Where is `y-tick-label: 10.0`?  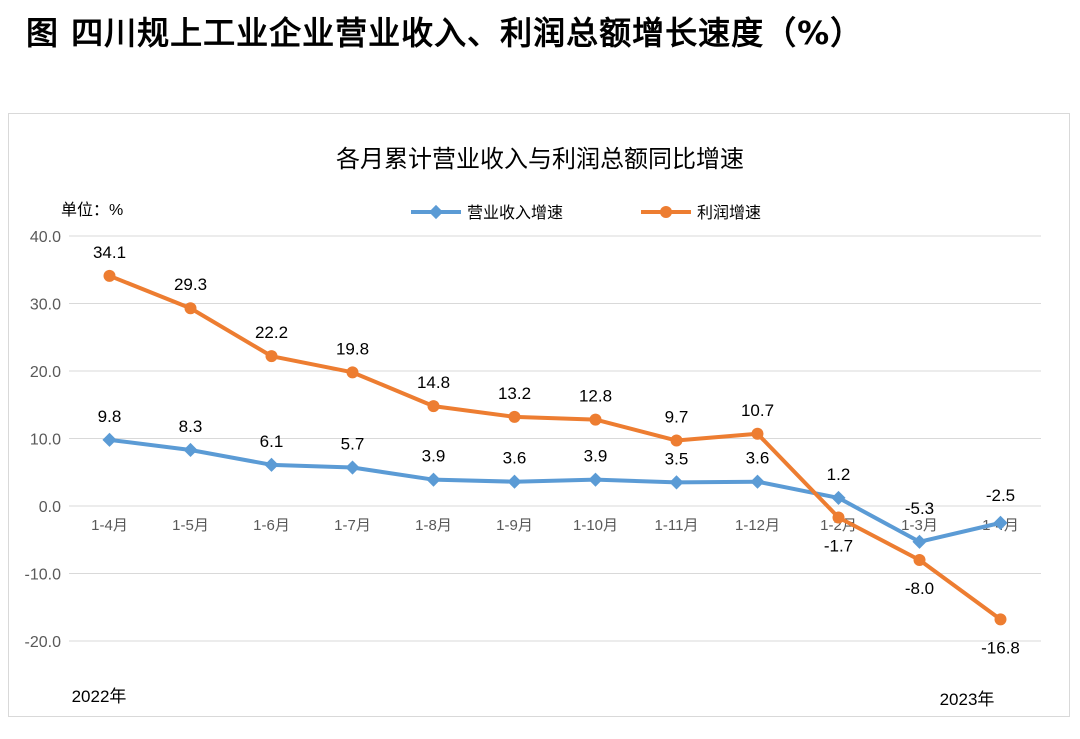 y-tick-label: 10.0 is located at coordinates (45, 440).